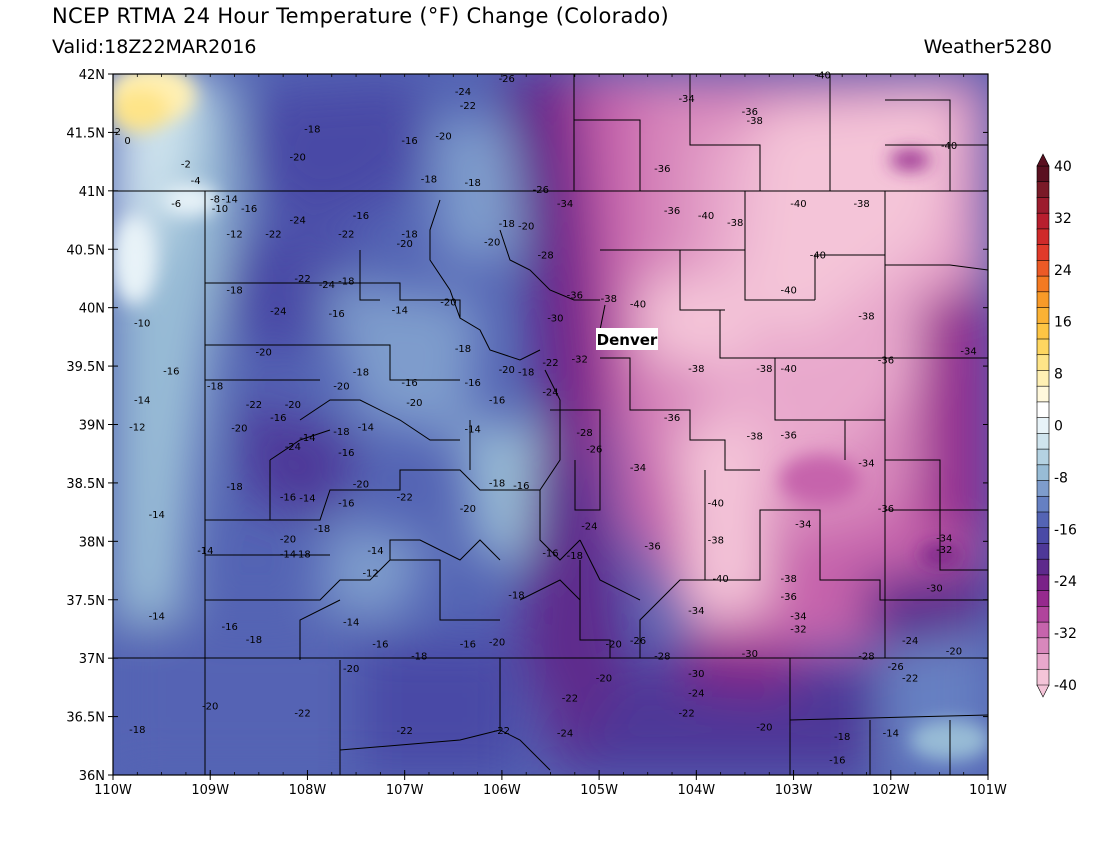 The image size is (1100, 850). I want to click on city-marker-denver: Denver, so click(627, 339).